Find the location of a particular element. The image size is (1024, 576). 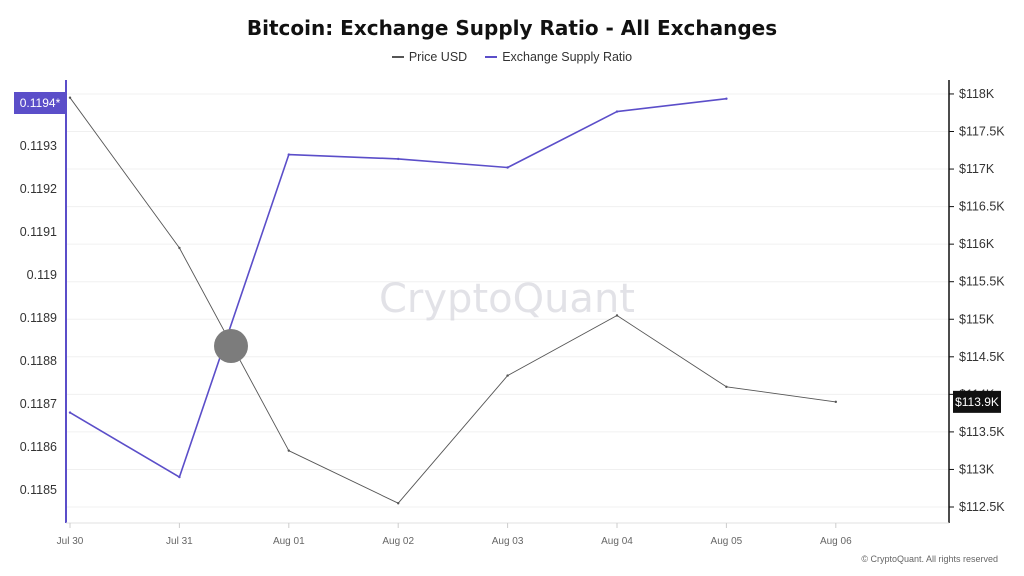

chart-legend: Price USD Exchange Supply Ratio is located at coordinates (512, 57).